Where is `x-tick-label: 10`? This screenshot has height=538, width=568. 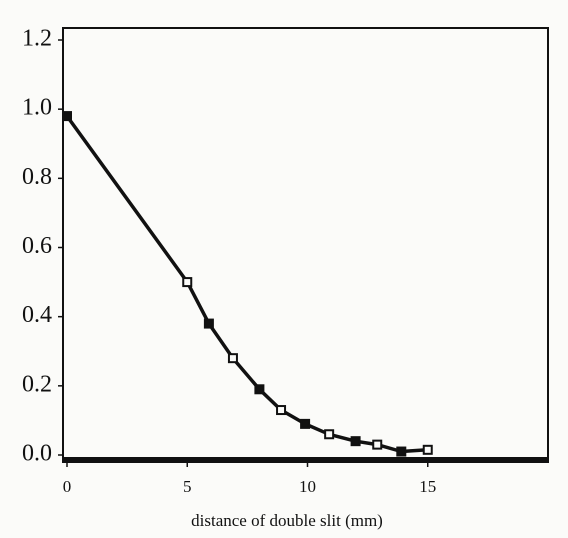
x-tick-label: 10 is located at coordinates (307, 486).